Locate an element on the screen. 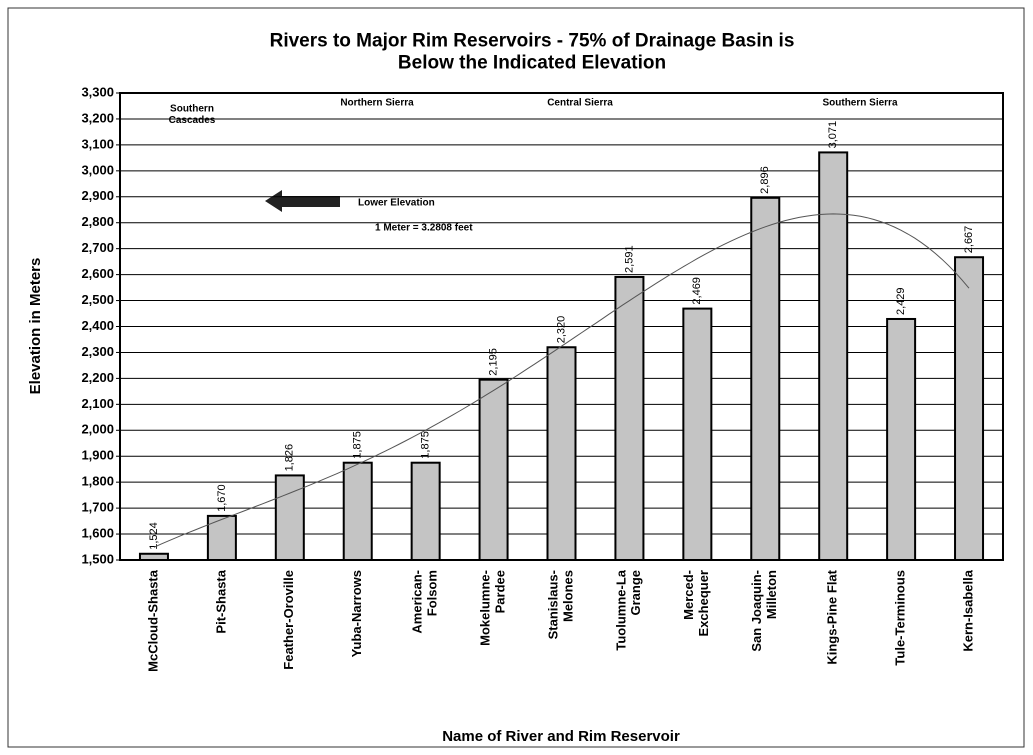 This screenshot has height=755, width=1033. y-tick-label: 1,900 is located at coordinates (97, 455).